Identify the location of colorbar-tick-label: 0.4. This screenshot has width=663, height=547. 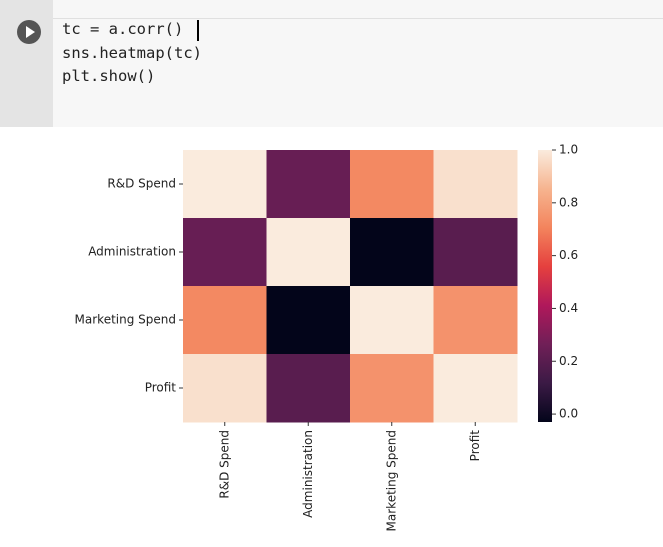
(568, 308).